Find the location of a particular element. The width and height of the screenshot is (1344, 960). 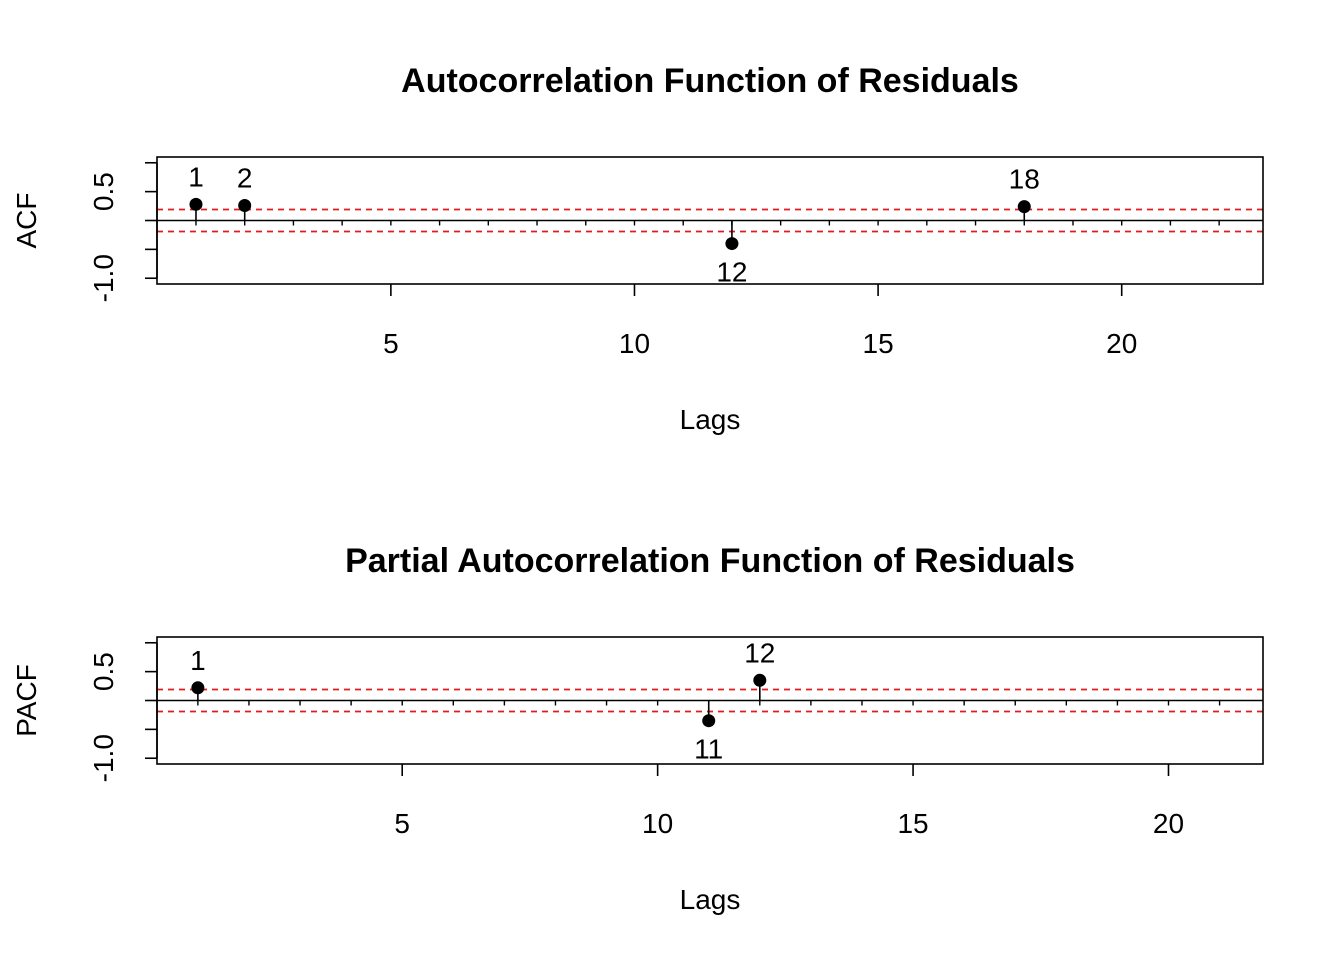

point-label: 18 is located at coordinates (1024, 179).